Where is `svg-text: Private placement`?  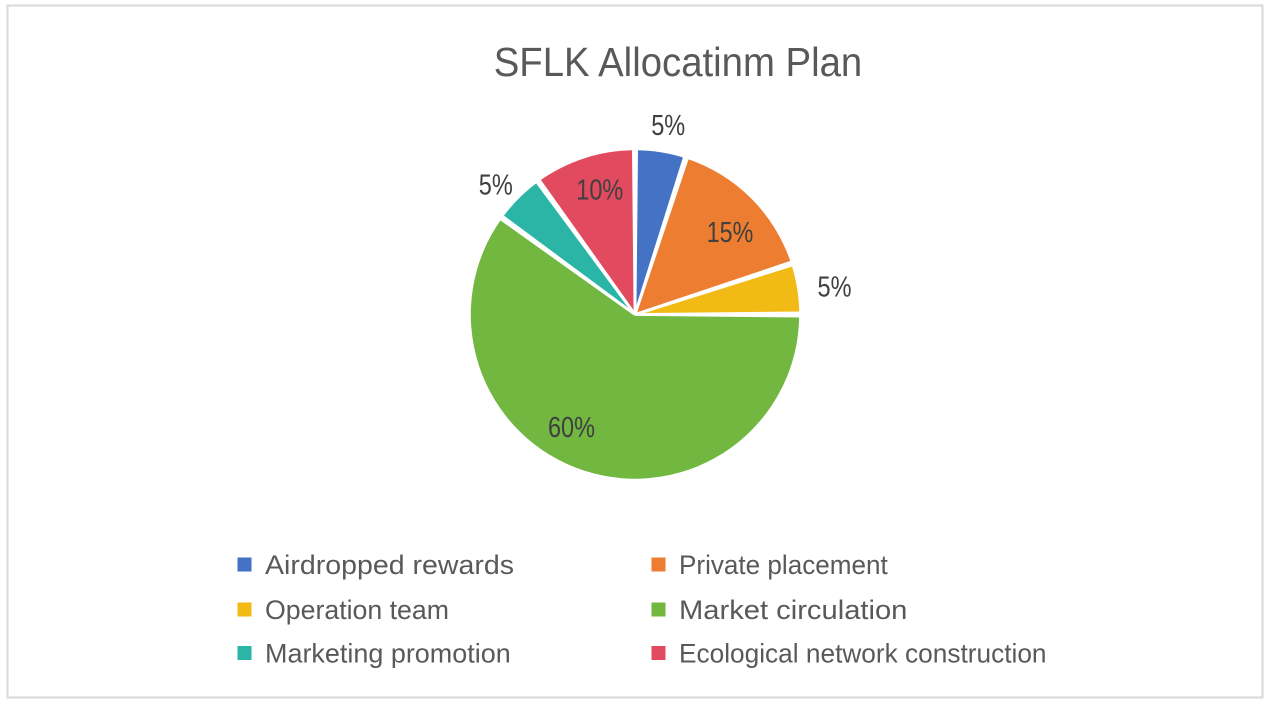 svg-text: Private placement is located at coordinates (783, 565).